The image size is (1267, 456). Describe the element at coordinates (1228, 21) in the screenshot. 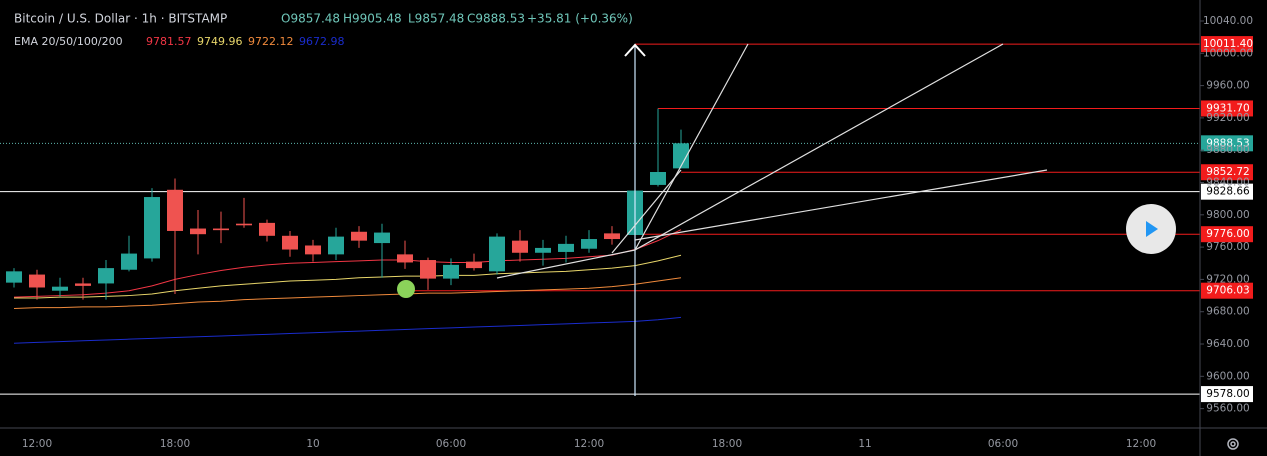

I see `y-tick-label: 10040.00` at that location.